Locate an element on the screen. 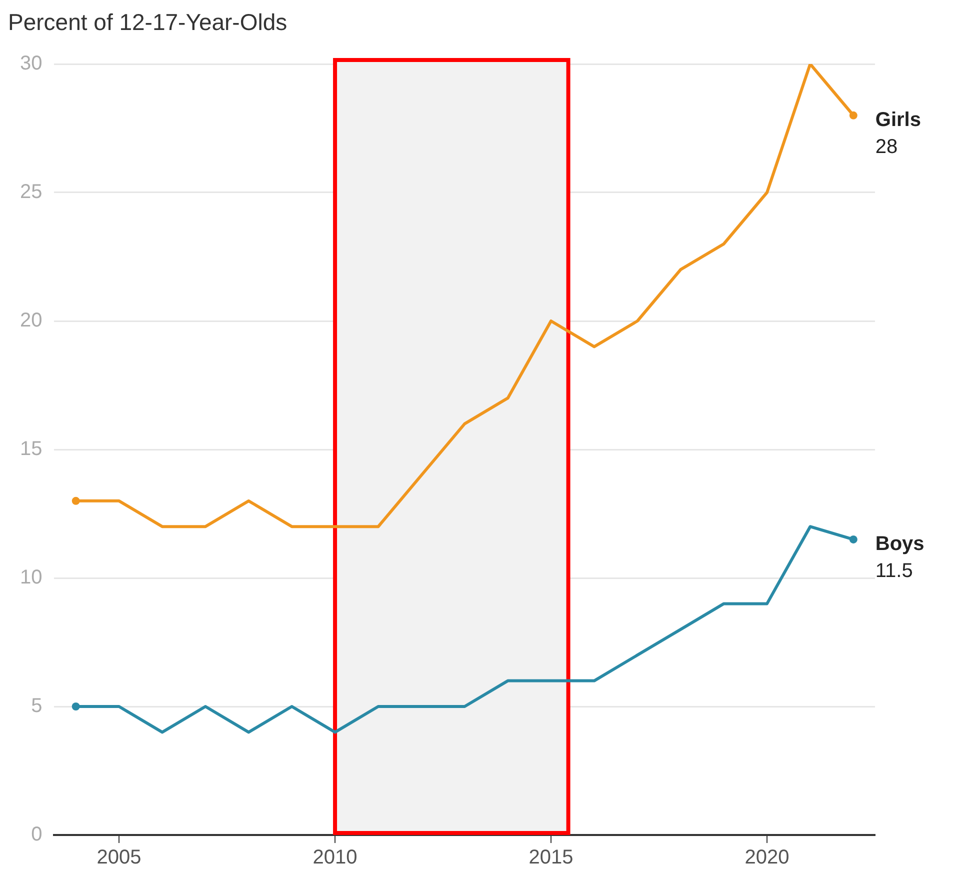 The height and width of the screenshot is (881, 953). series-label: Boys is located at coordinates (899, 543).